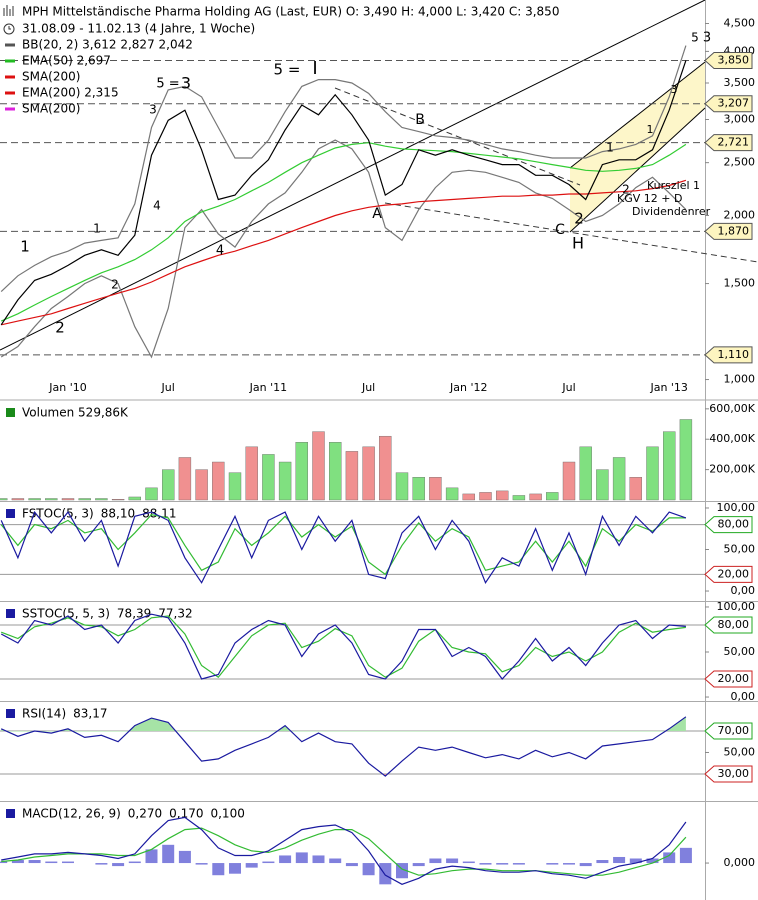  What do you see at coordinates (66, 61) in the screenshot?
I see `legend-label: EMA(50) 2,697` at bounding box center [66, 61].